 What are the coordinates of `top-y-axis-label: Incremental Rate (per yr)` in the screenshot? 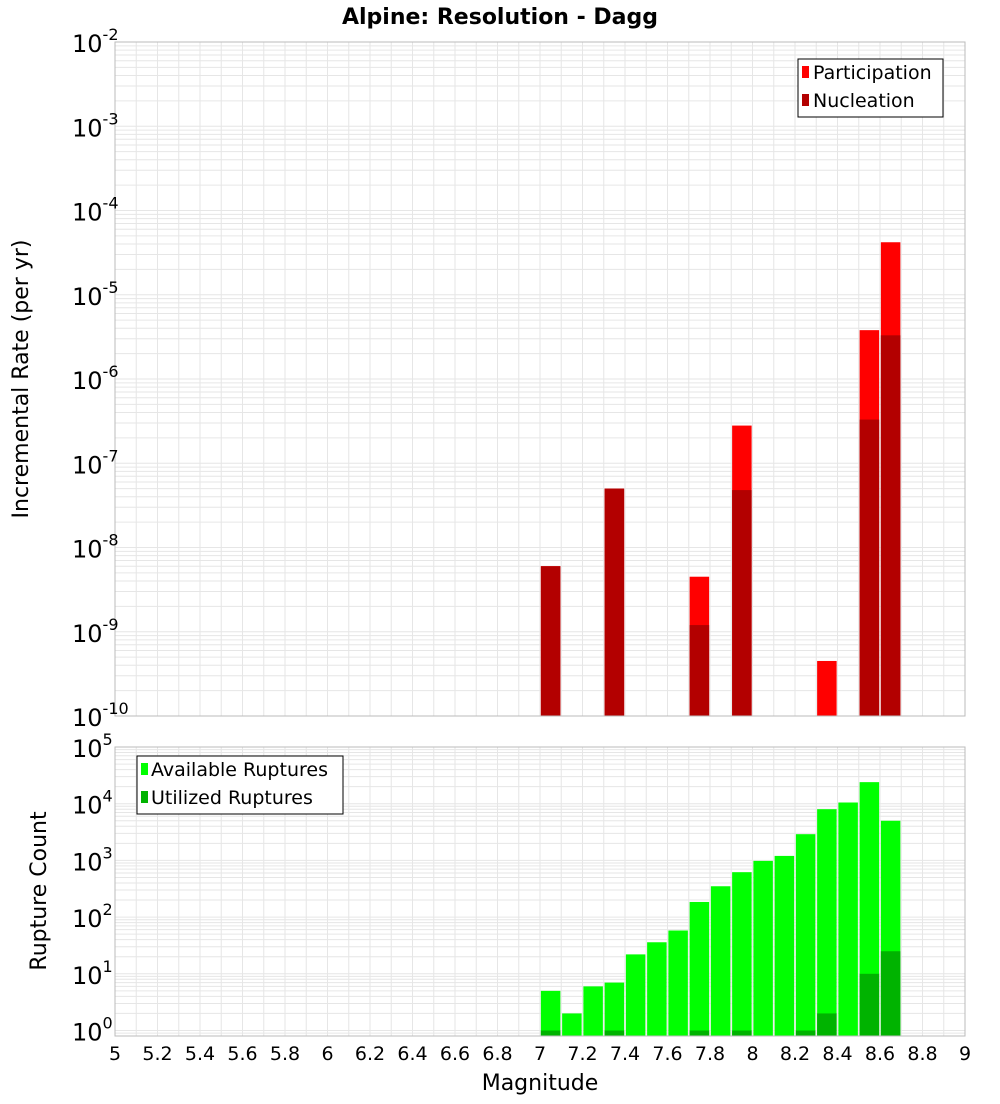 It's located at (21, 379).